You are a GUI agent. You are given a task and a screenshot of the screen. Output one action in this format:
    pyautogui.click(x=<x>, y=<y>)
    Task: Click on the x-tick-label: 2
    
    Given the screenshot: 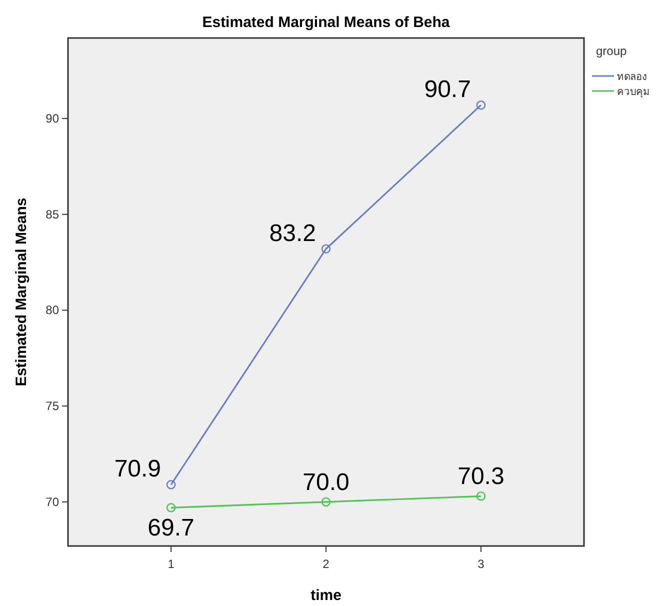 What is the action you would take?
    pyautogui.click(x=326, y=564)
    